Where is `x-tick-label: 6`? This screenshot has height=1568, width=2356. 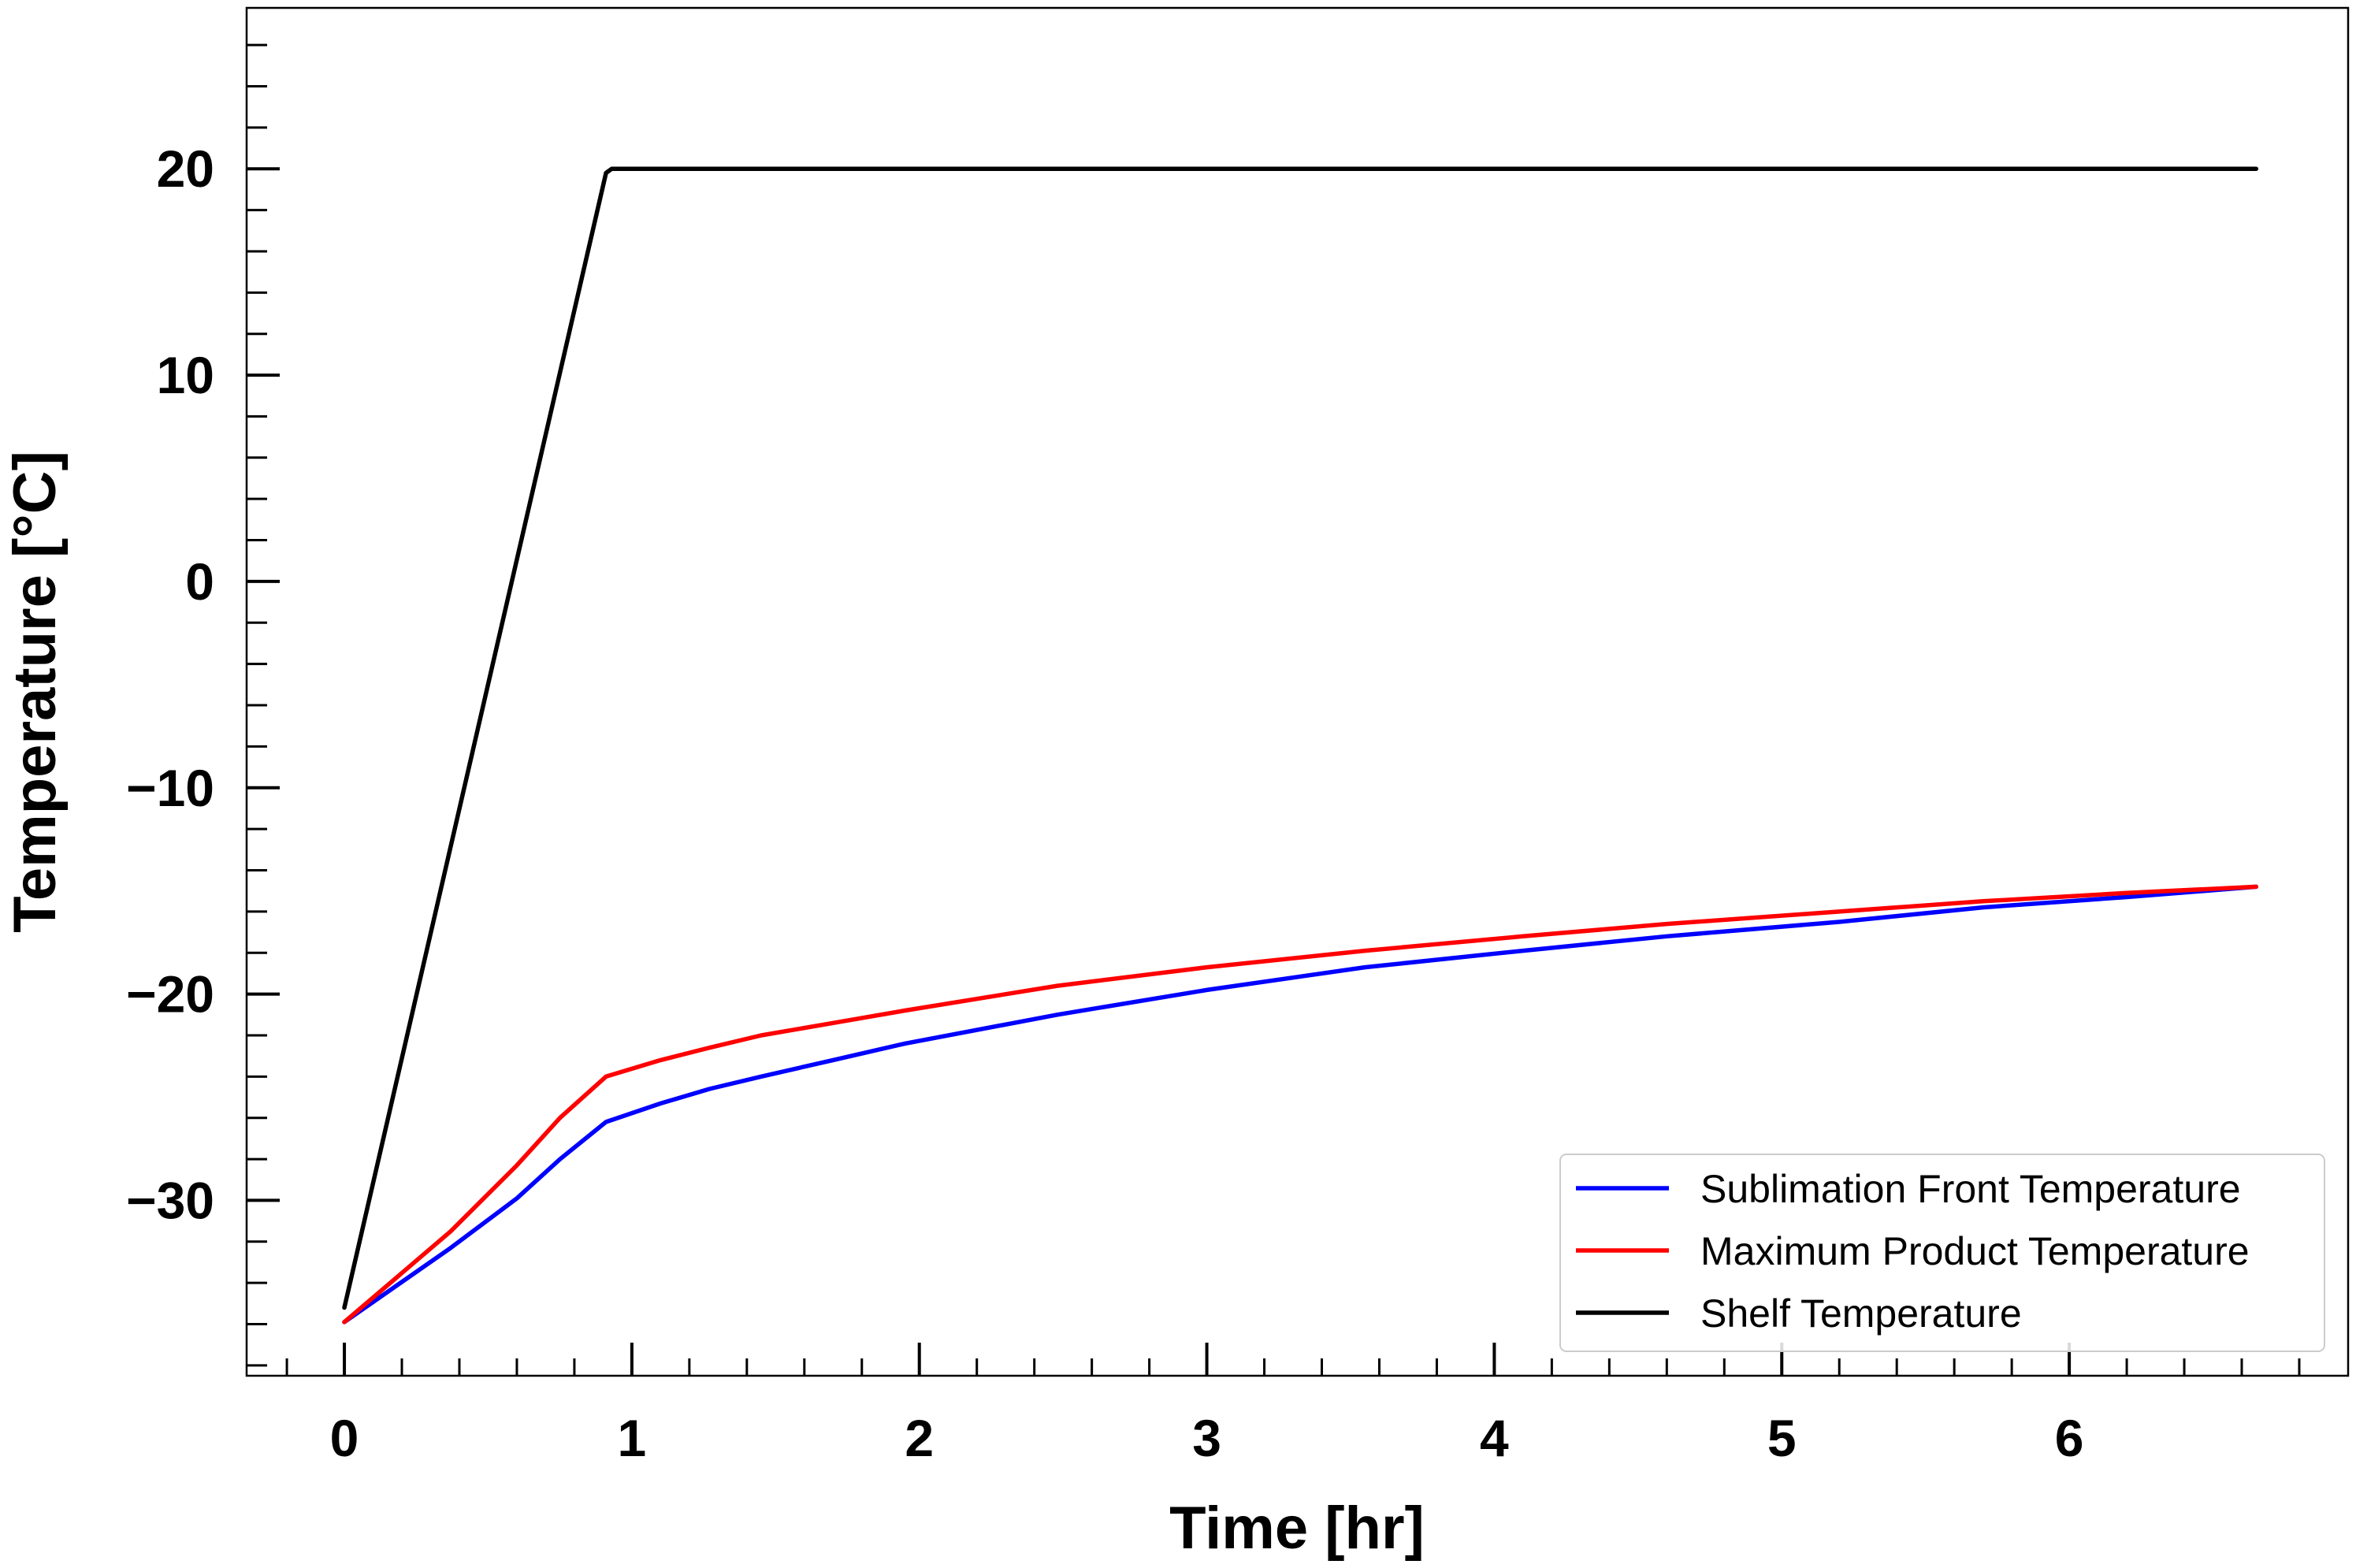 x-tick-label: 6 is located at coordinates (2069, 1438).